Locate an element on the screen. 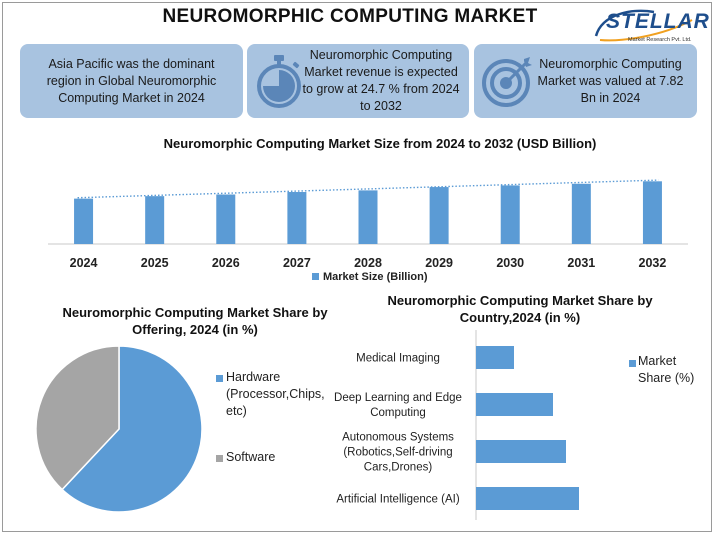 The image size is (714, 534). bar-2028 is located at coordinates (368, 217).